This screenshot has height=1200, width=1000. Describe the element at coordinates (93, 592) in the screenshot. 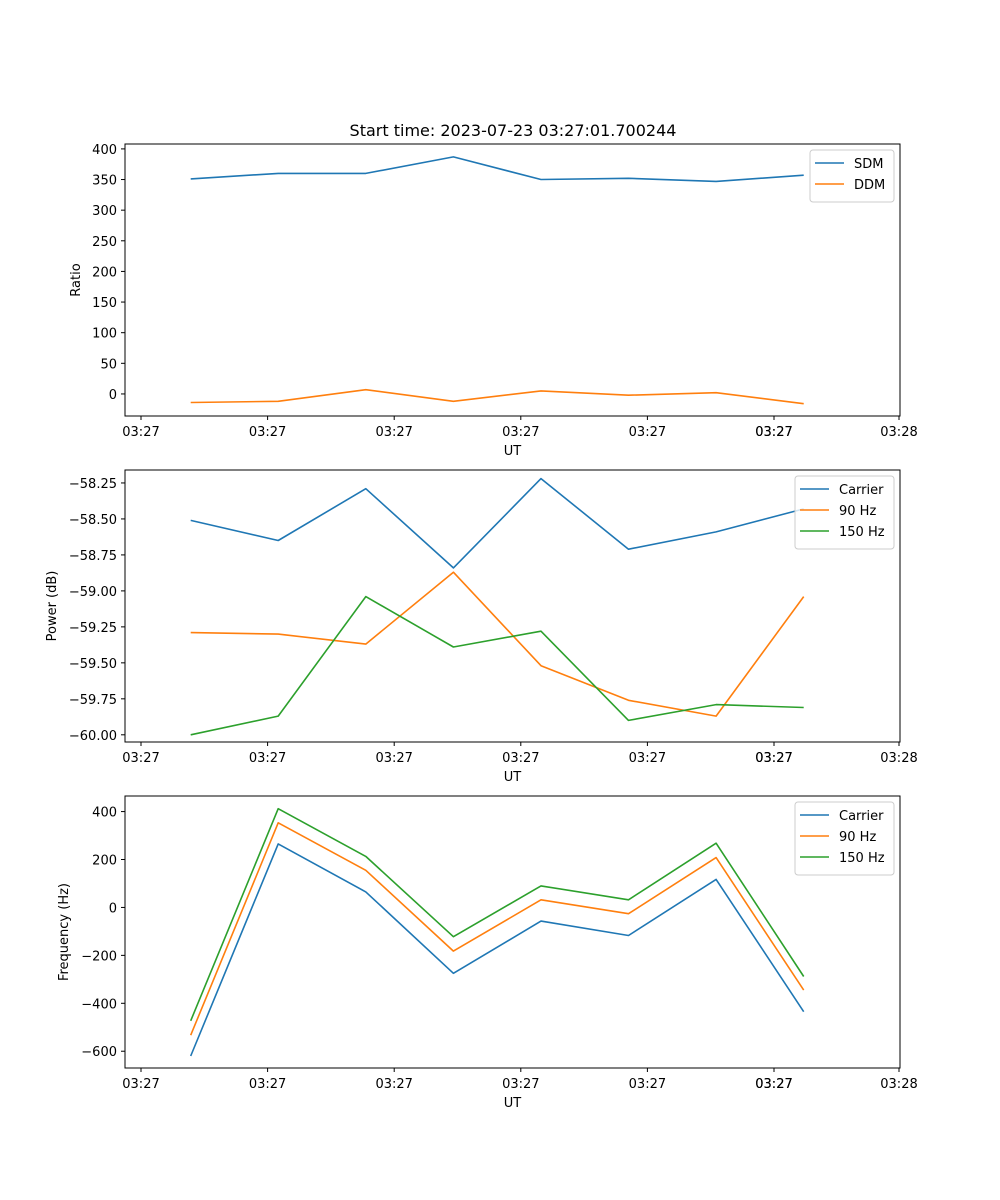

I see `power-y-tick-label: −59.00` at that location.